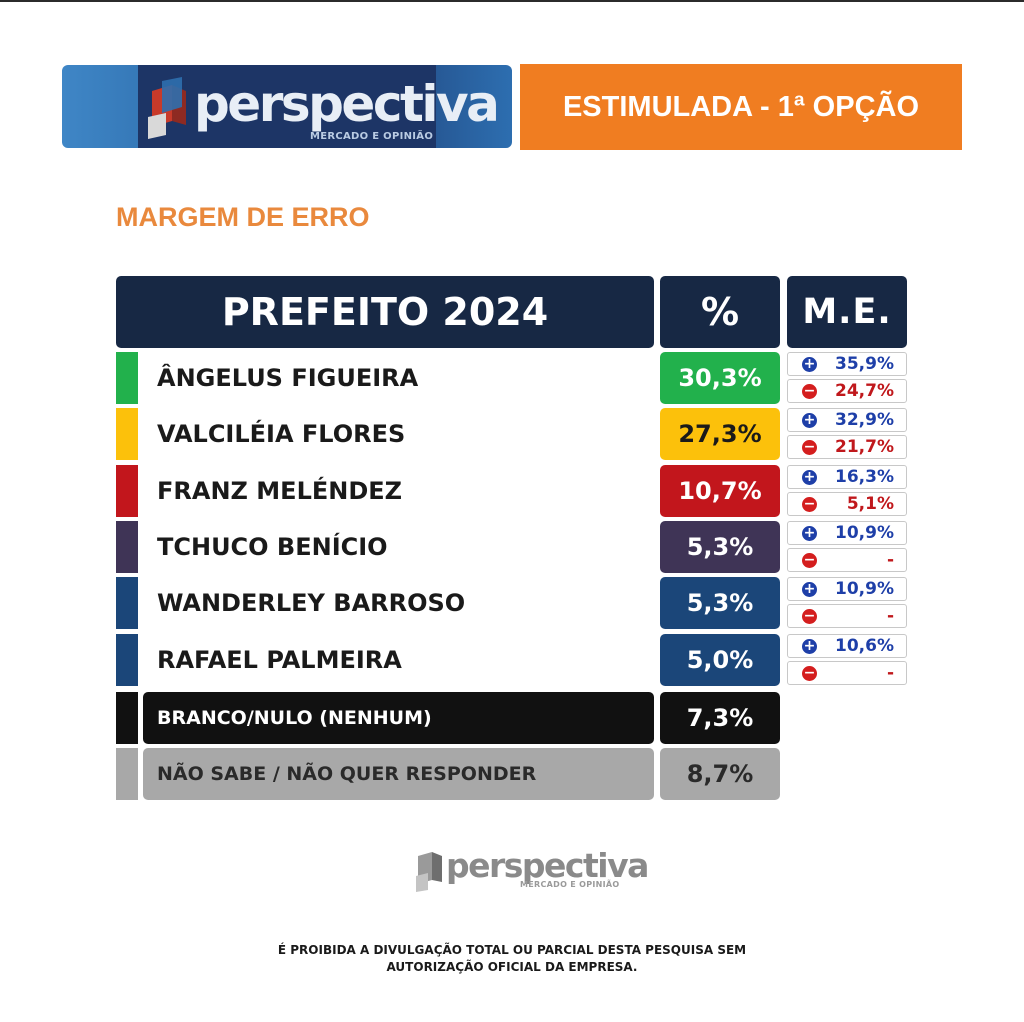 The height and width of the screenshot is (1022, 1024). Describe the element at coordinates (864, 447) in the screenshot. I see `margin-minus-value: 21,7%` at that location.